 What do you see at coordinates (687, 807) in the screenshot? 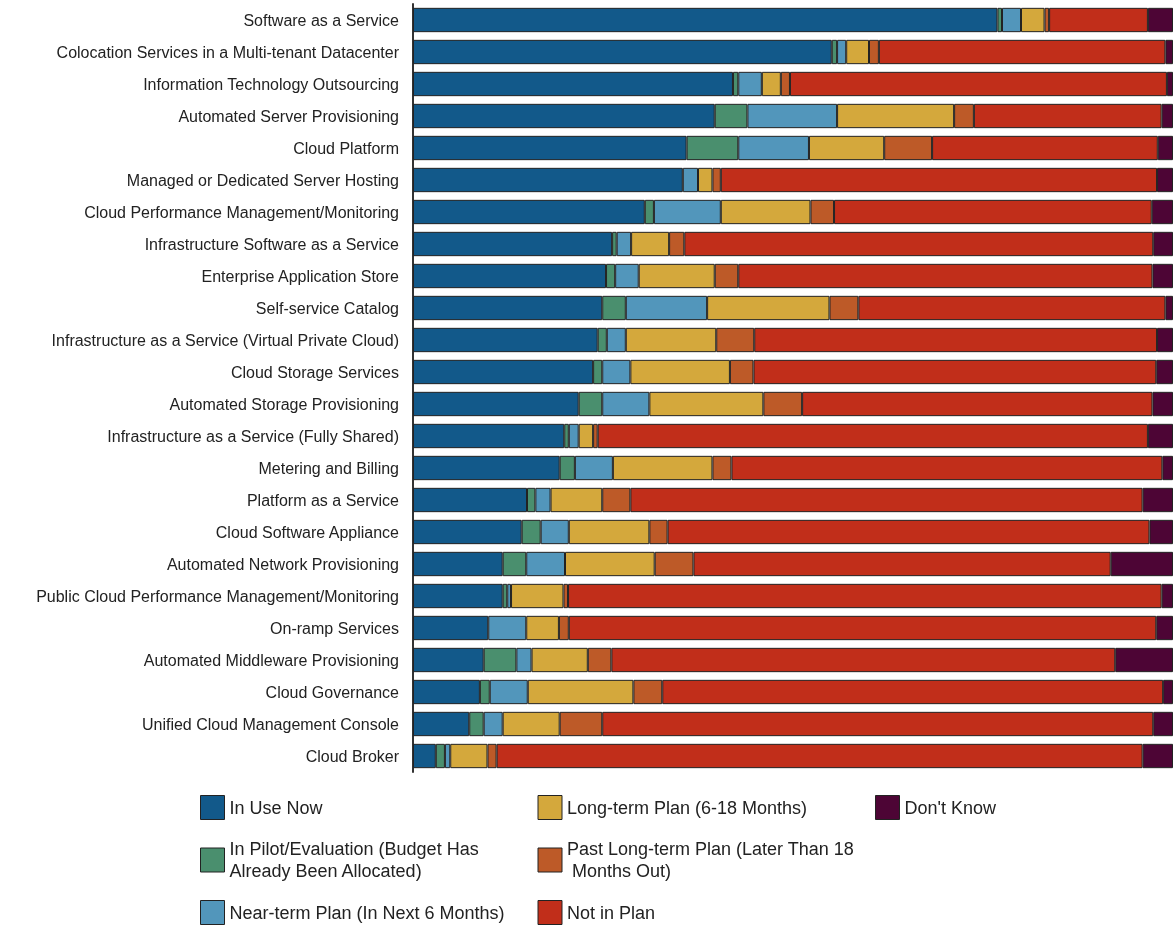
I see `legend-label: Long-term Plan (6-18 Months)` at bounding box center [687, 807].